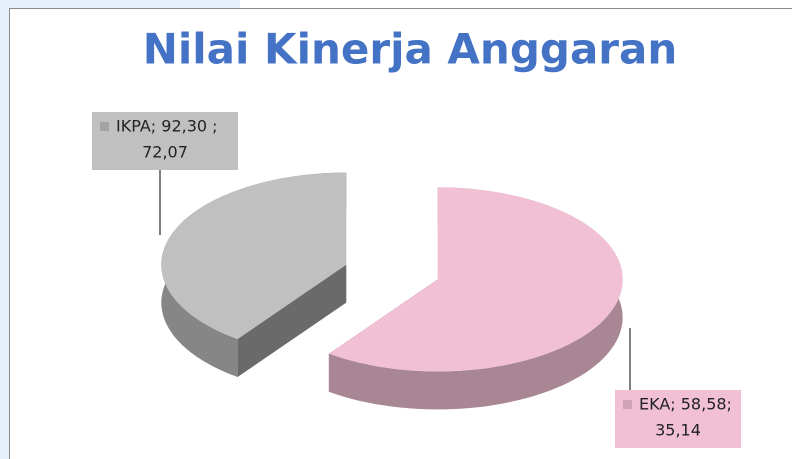 The height and width of the screenshot is (459, 792). Describe the element at coordinates (165, 152) in the screenshot. I see `data-label: 72,07` at that location.